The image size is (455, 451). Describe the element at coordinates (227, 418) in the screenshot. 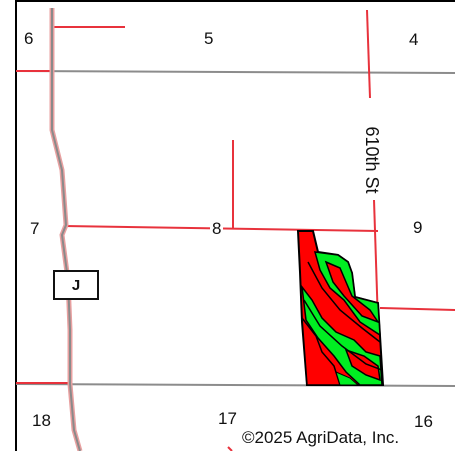

I see `section-number-17: 17` at that location.